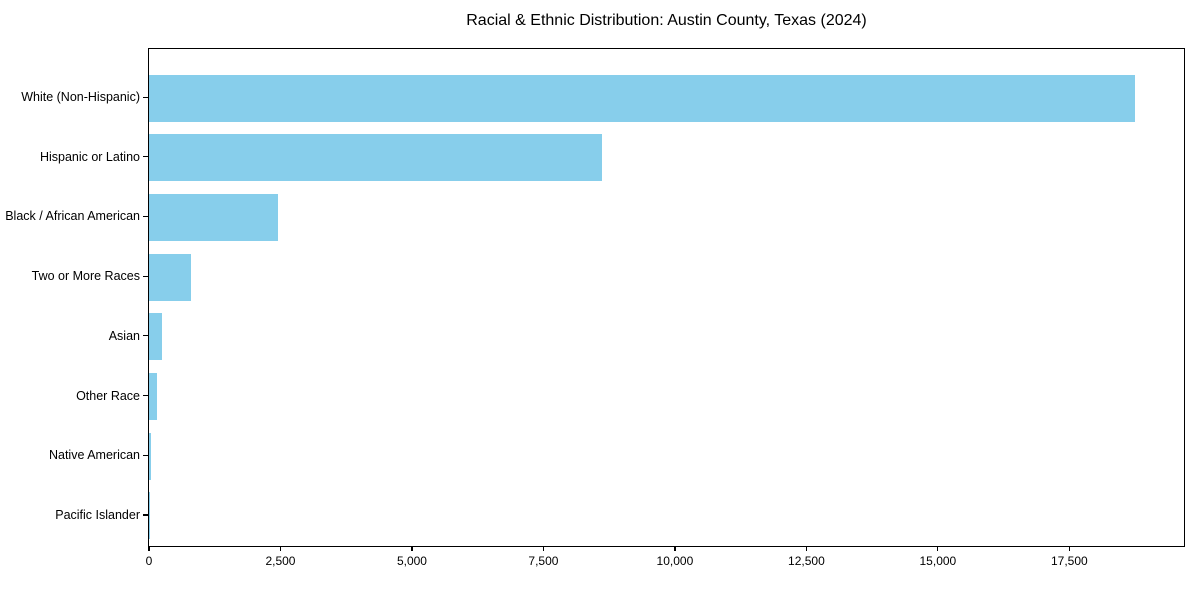  I want to click on bar-hispanic-or-latino, so click(376, 158).